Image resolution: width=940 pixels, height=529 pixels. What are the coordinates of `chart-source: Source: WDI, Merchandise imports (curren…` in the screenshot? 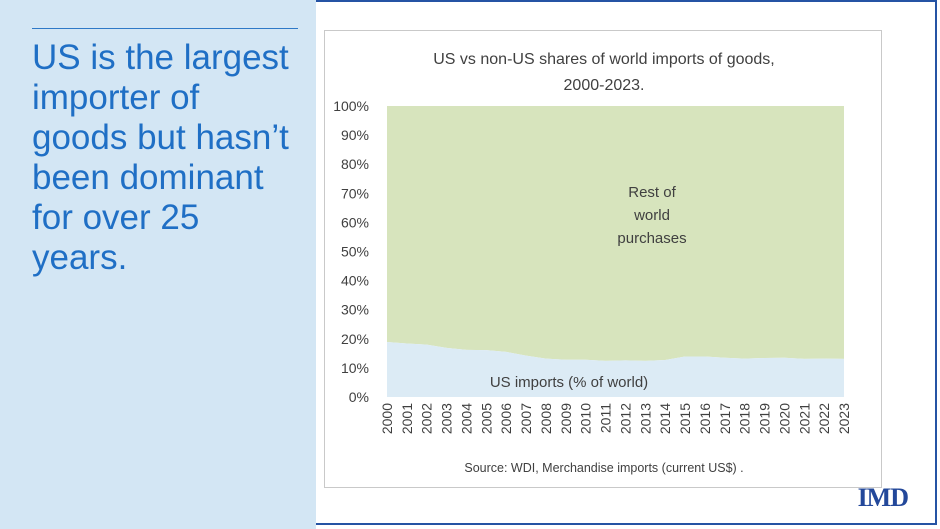 It's located at (603, 468).